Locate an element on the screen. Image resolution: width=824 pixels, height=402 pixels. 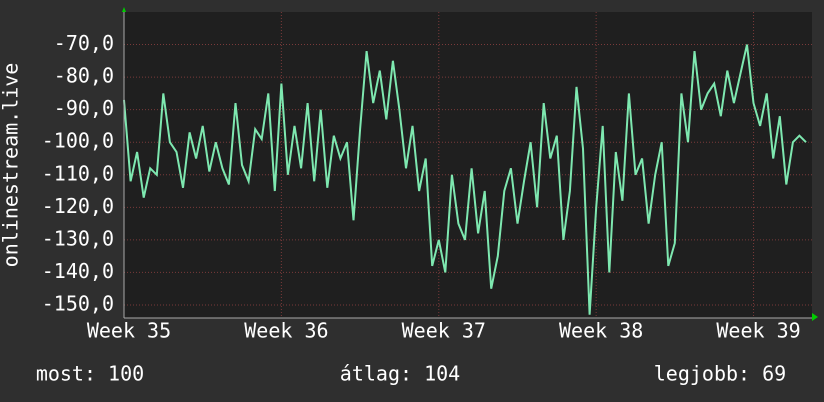
y-tick-label: -150,0 is located at coordinates (78, 303).